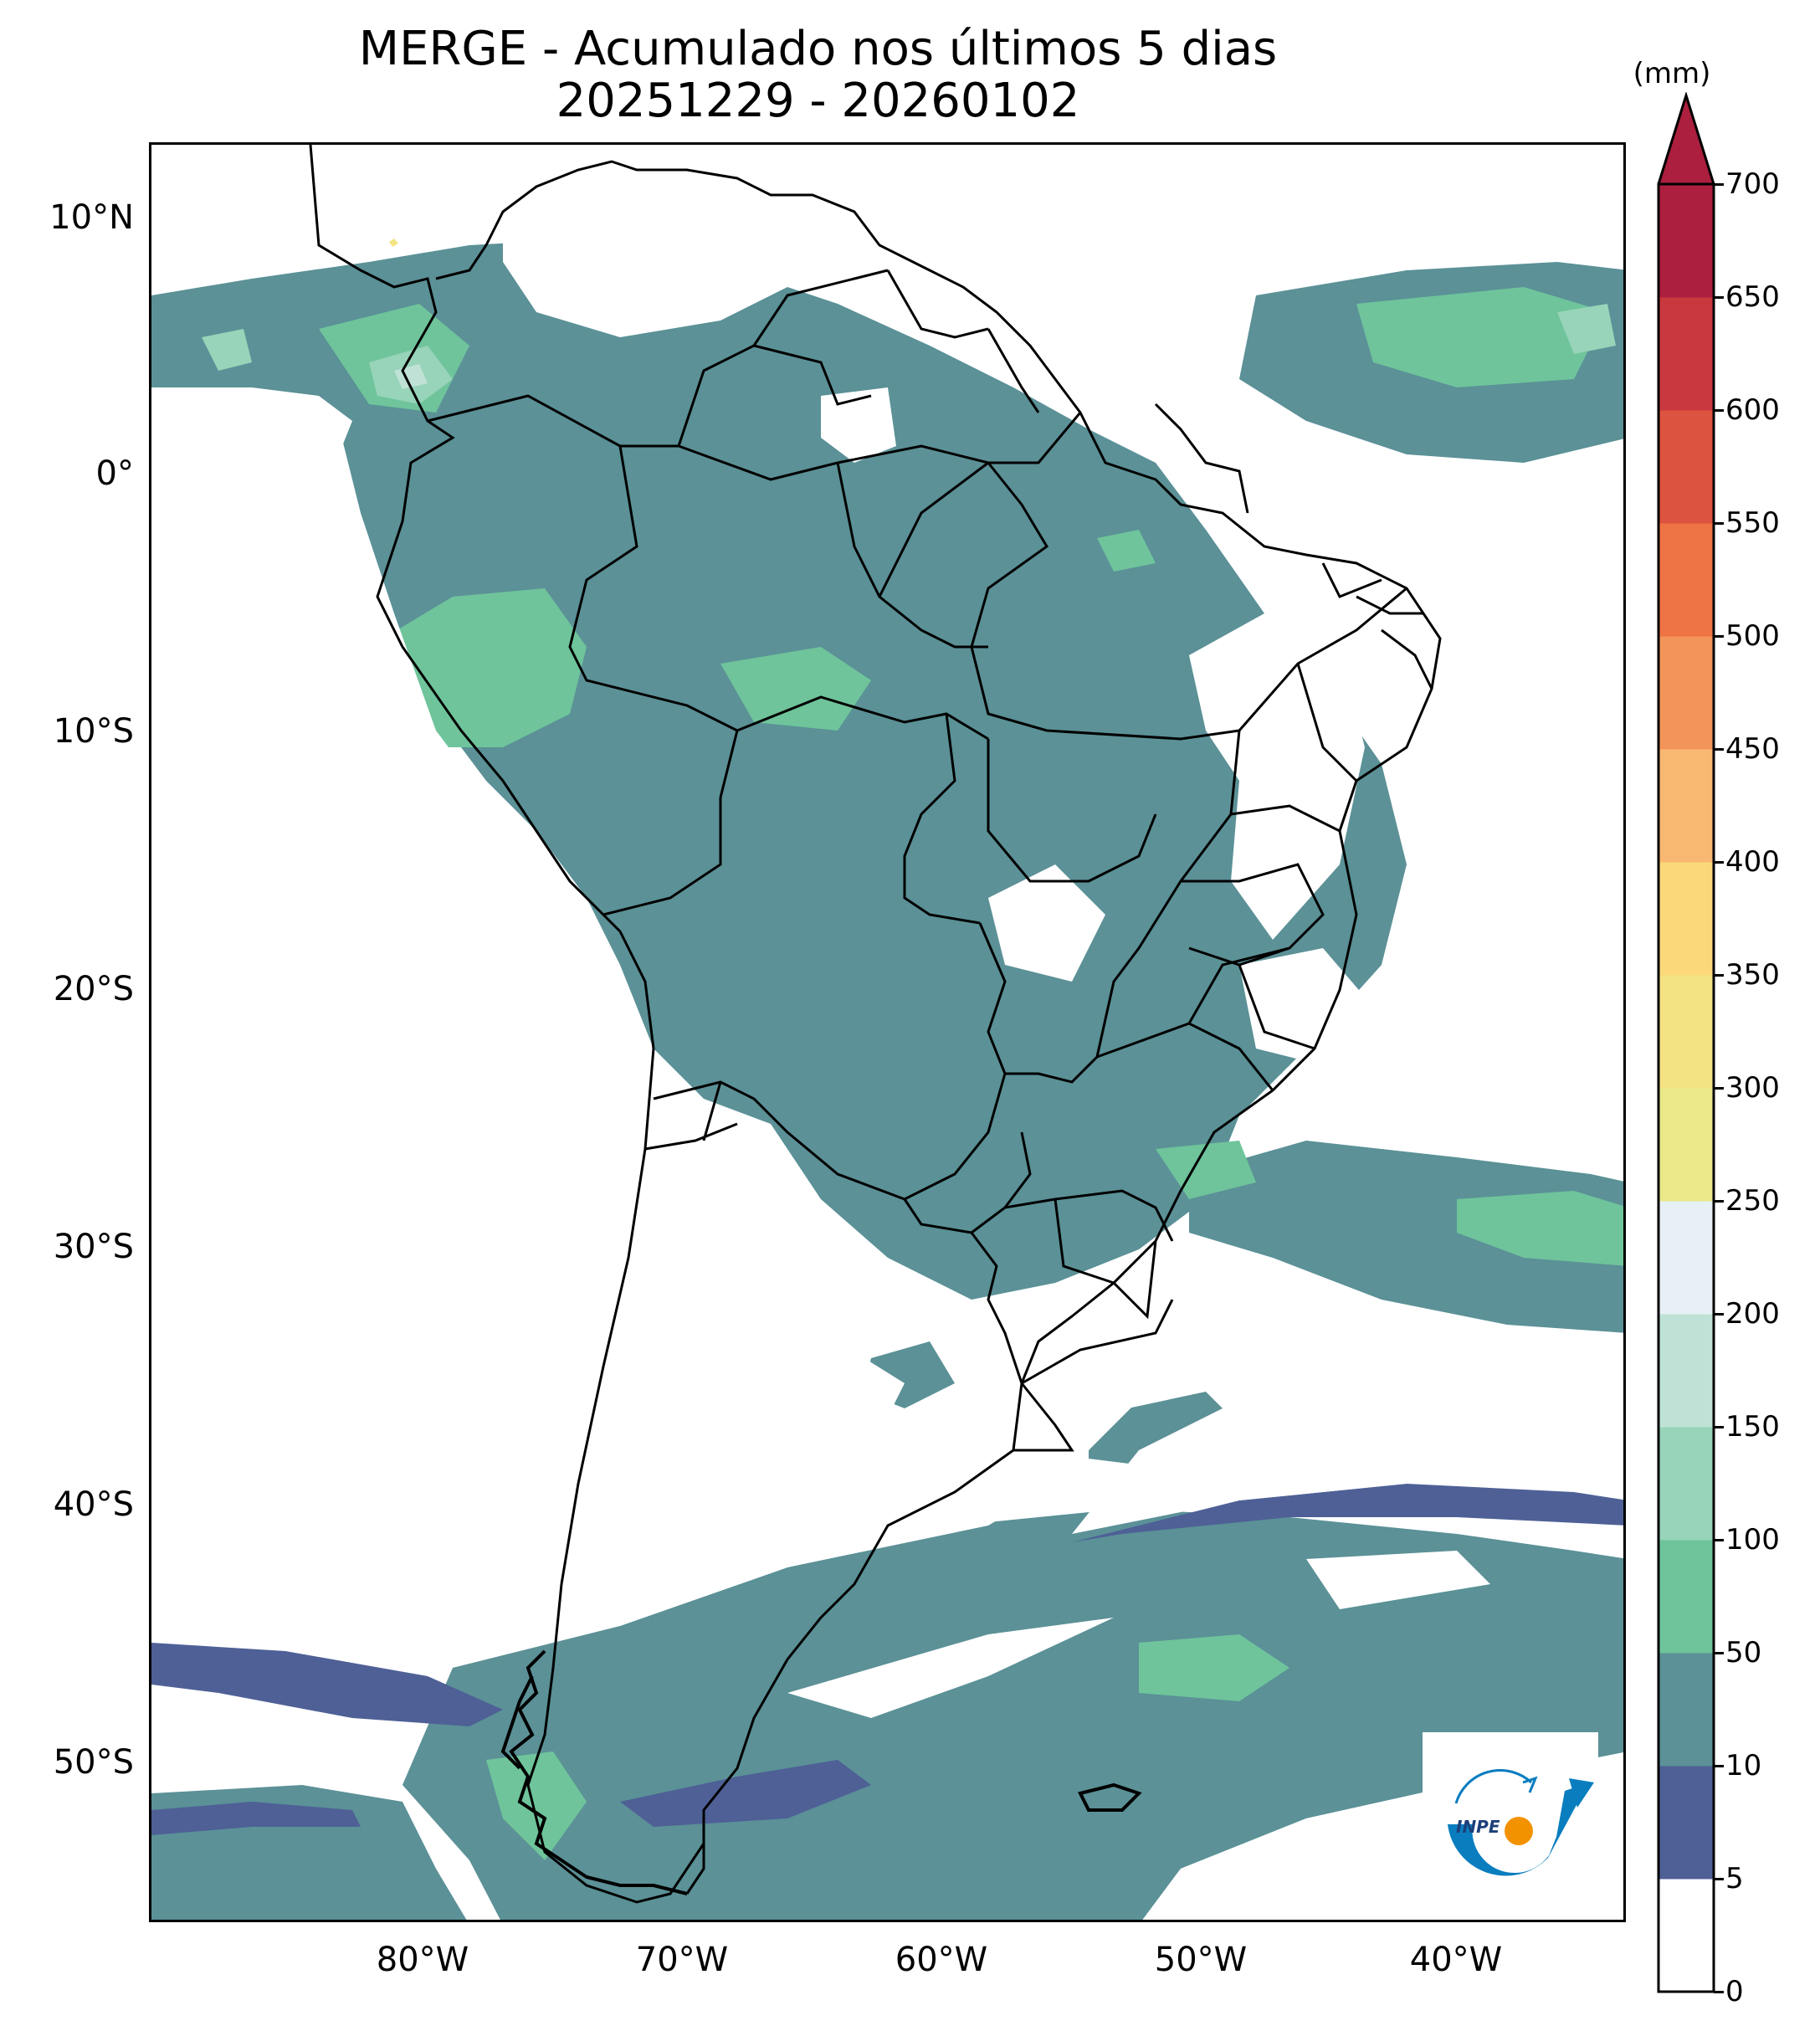  I want to click on colorbar-label: 50, so click(1743, 1652).